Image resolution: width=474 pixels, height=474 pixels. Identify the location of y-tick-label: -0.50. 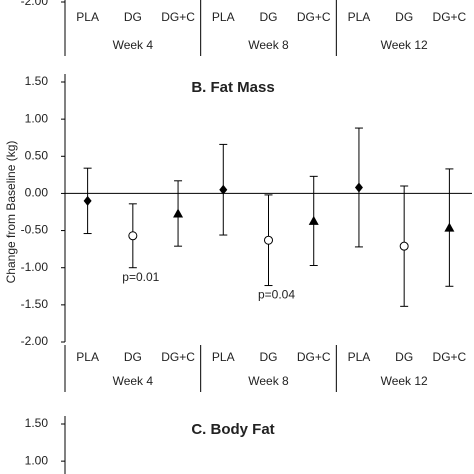
(35, 230).